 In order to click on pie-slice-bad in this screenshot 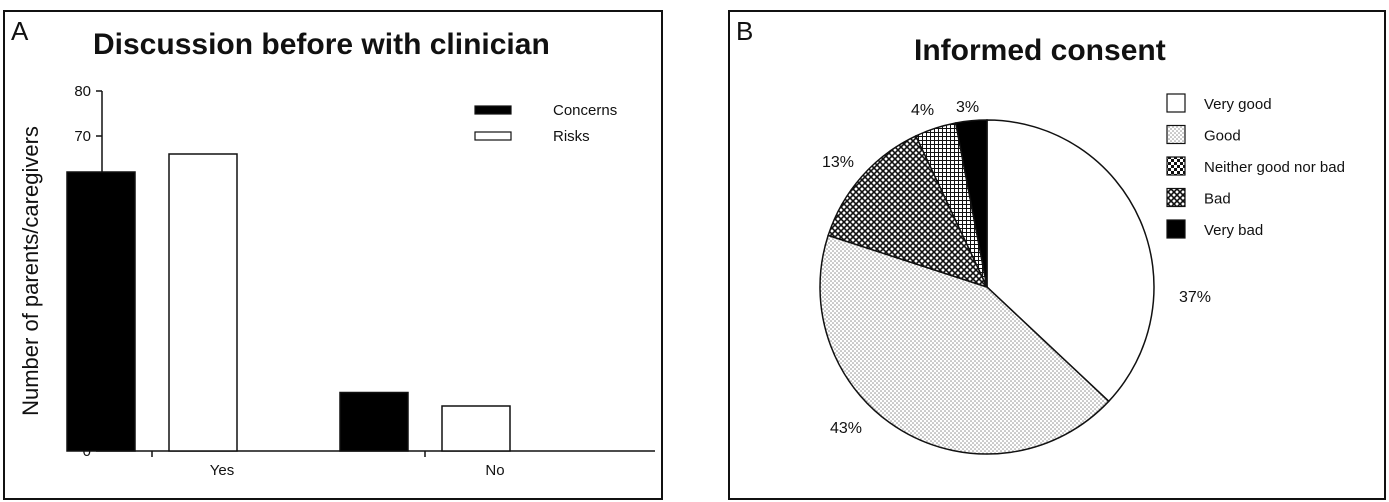, I will do `click(908, 211)`.